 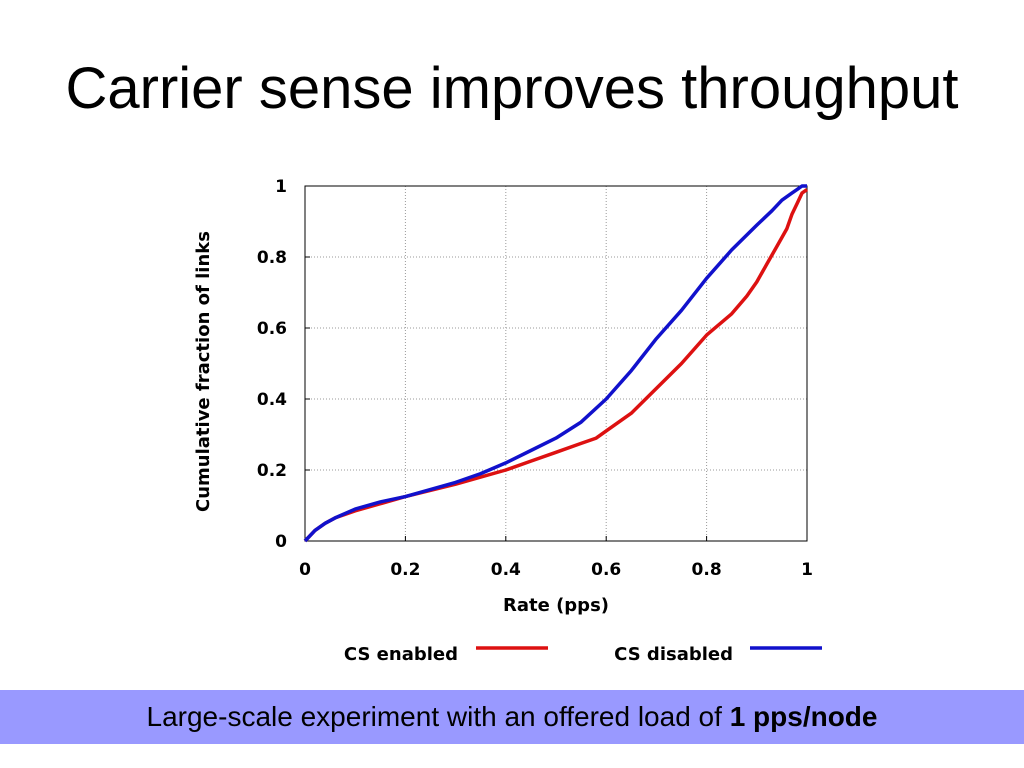 I want to click on legend: CS enabled CS disabled, so click(x=583, y=654).